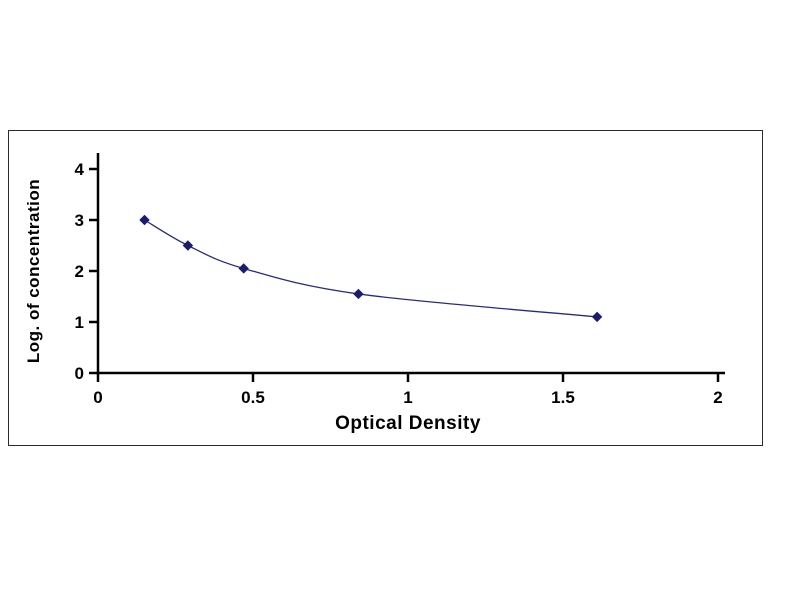  Describe the element at coordinates (79, 373) in the screenshot. I see `y-tick-label: 0` at that location.